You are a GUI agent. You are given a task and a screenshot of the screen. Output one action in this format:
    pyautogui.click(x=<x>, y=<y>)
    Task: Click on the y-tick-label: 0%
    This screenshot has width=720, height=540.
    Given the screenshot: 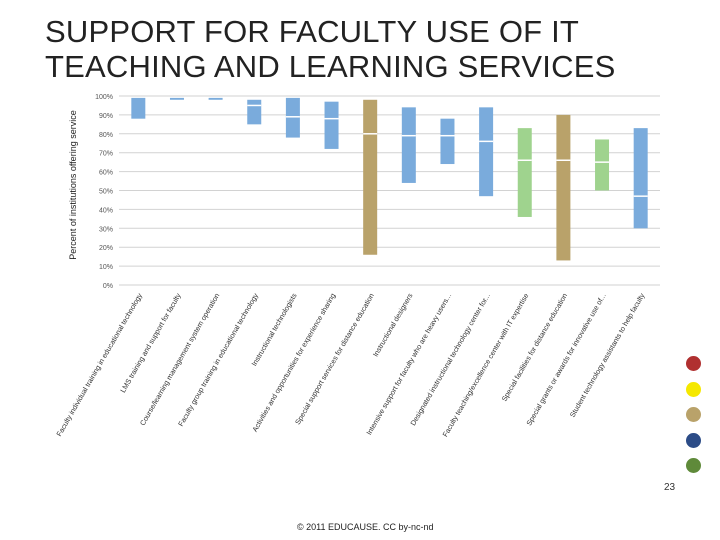 What is the action you would take?
    pyautogui.click(x=108, y=286)
    